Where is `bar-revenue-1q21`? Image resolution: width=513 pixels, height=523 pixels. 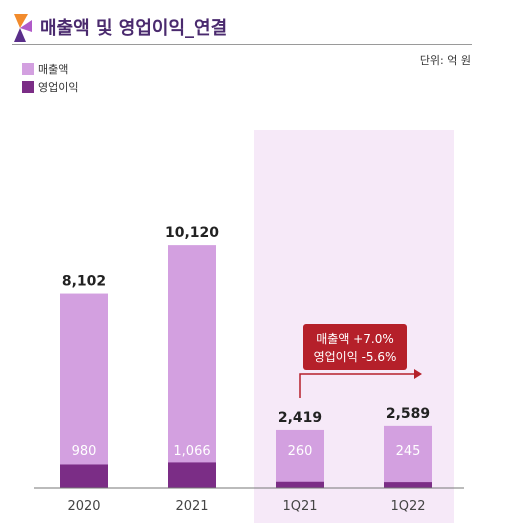
bar-revenue-1q21 is located at coordinates (300, 458).